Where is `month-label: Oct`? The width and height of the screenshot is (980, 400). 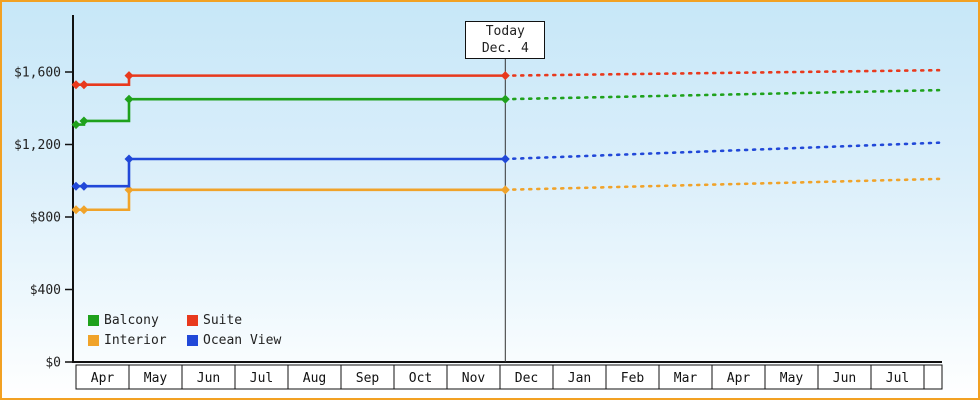 month-label: Oct is located at coordinates (420, 378).